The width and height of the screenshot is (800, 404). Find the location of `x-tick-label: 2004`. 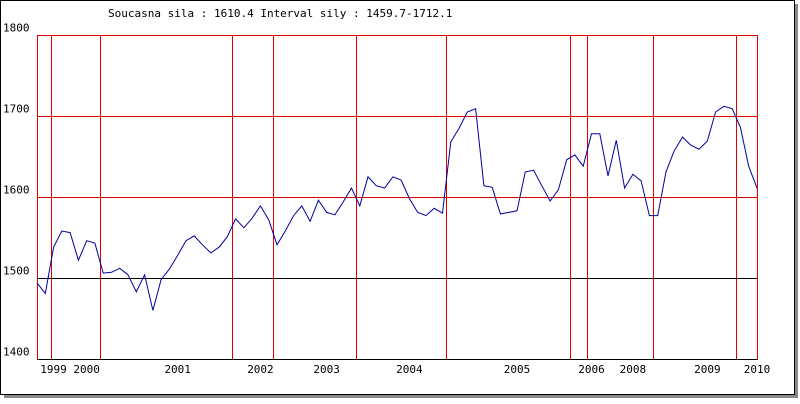

x-tick-label: 2004 is located at coordinates (409, 369).